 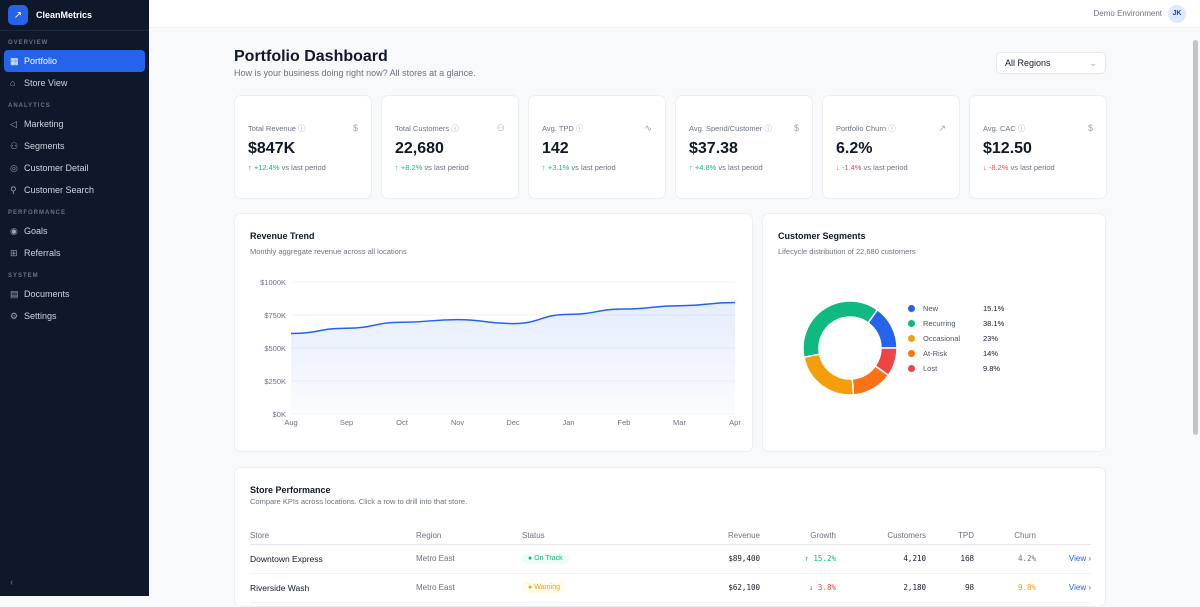 What do you see at coordinates (701, 536) in the screenshot?
I see `column-header: Revenue` at bounding box center [701, 536].